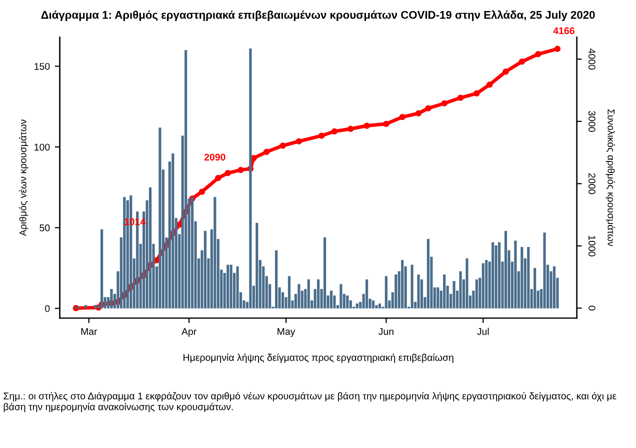 This screenshot has height=448, width=636. Describe the element at coordinates (189, 332) in the screenshot. I see `x-tick-label: Apr` at that location.